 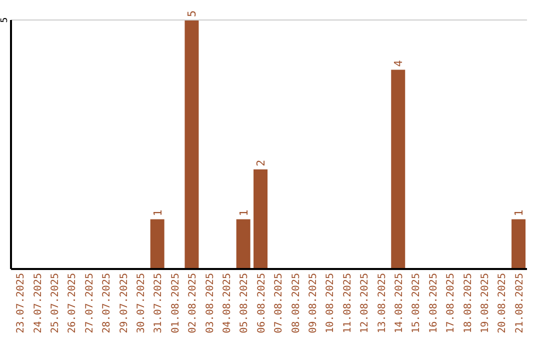 What do you see at coordinates (296, 303) in the screenshot?
I see `x-tick-label: 08.08.2025` at bounding box center [296, 303].